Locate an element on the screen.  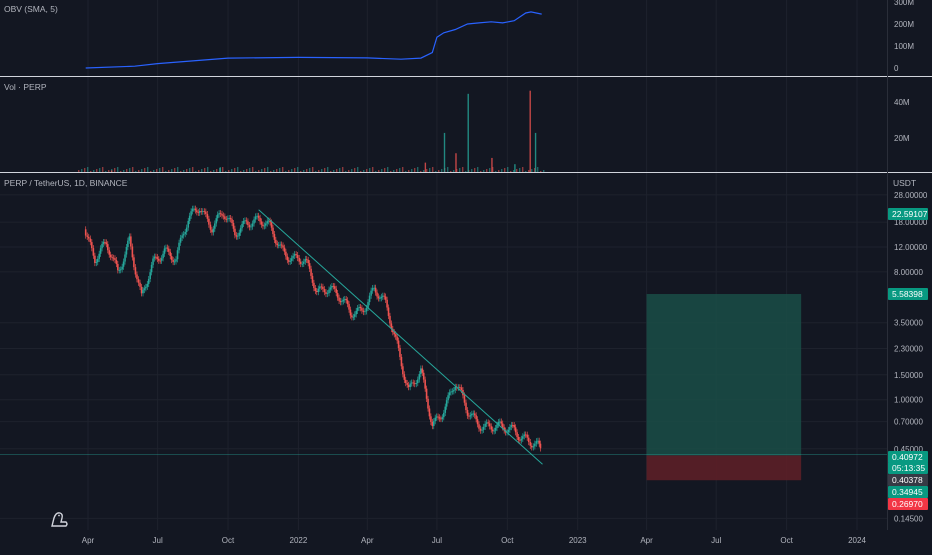
stop-loss-badge: 0.26970 is located at coordinates (907, 504).